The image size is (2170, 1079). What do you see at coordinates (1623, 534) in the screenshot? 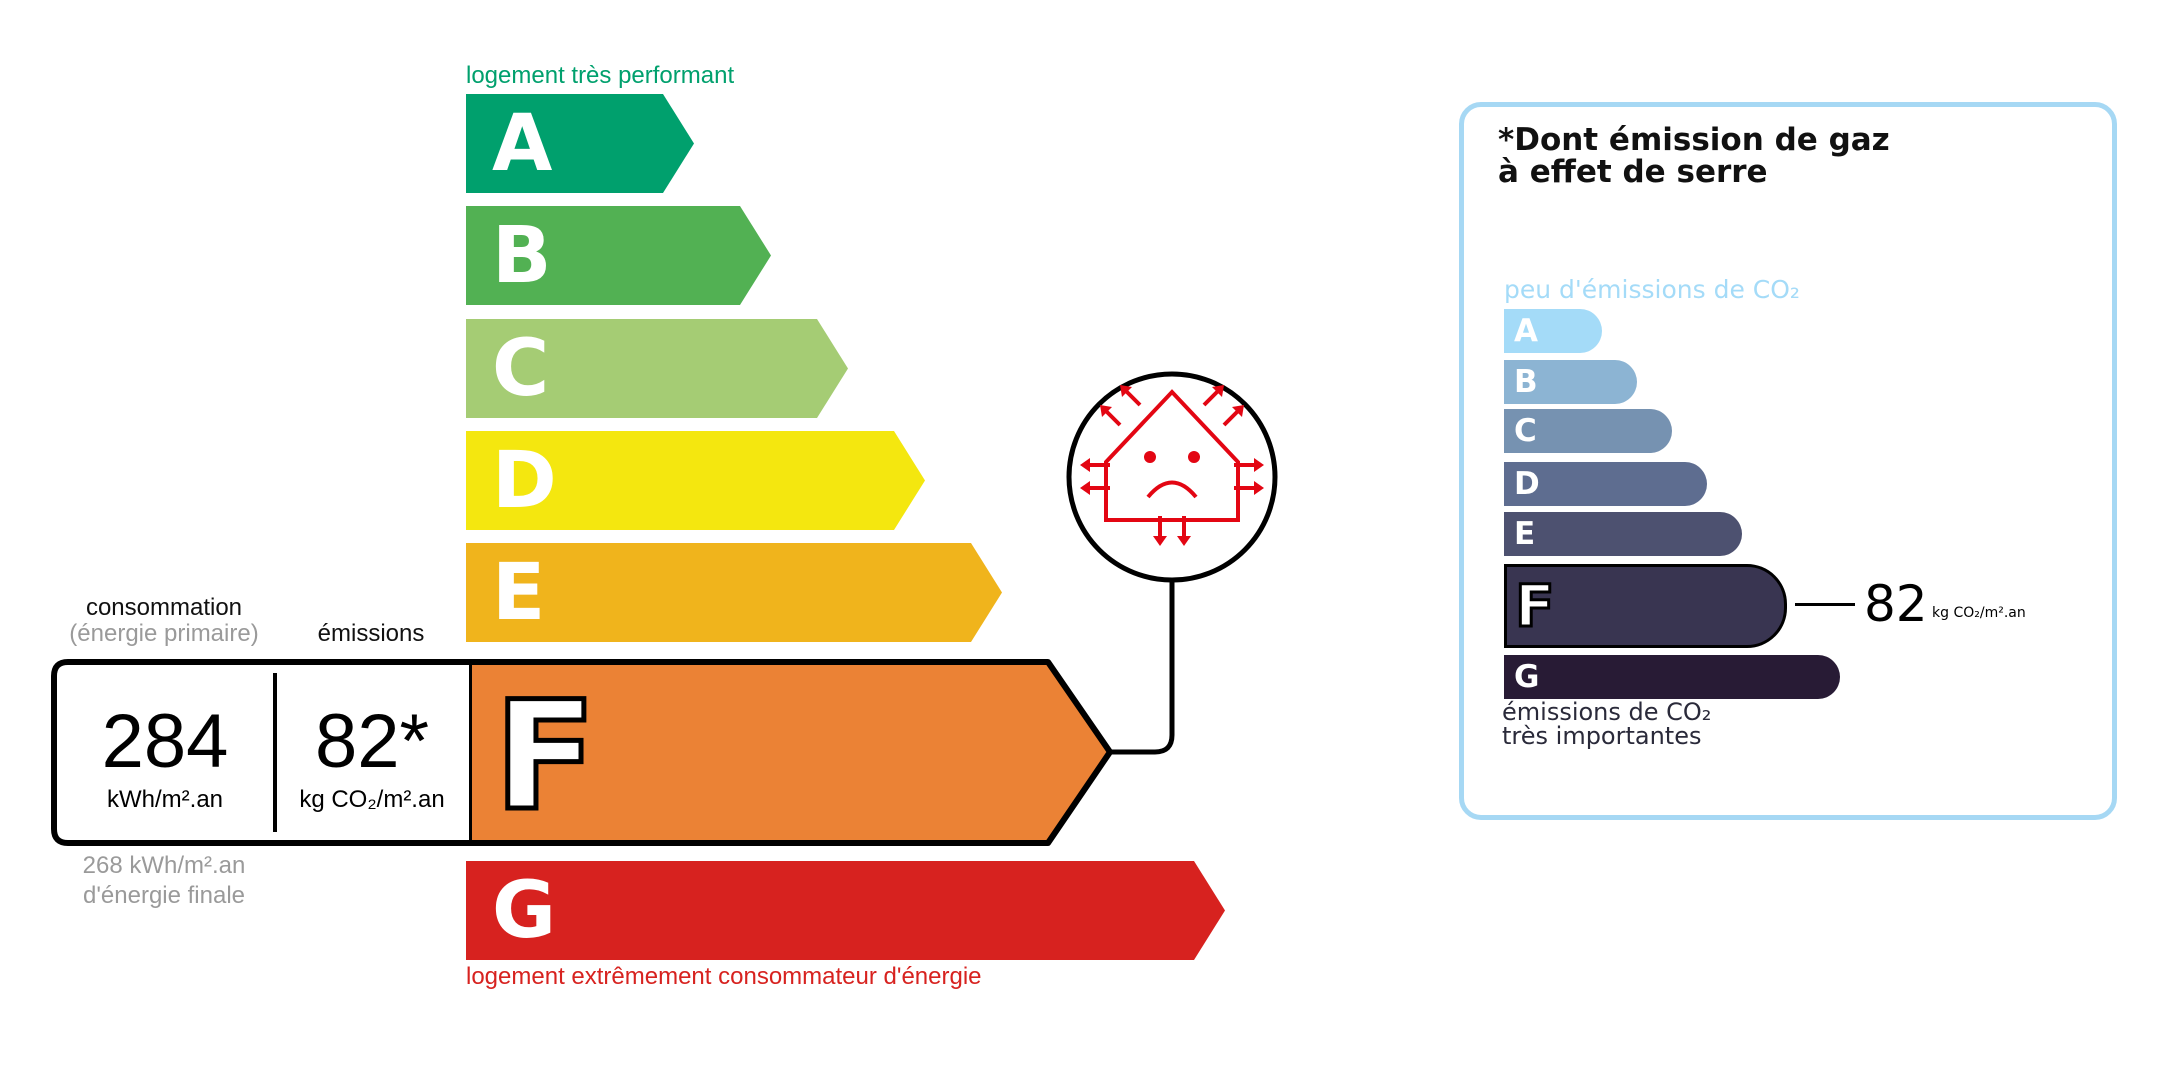
I see `ges-class-e: E` at bounding box center [1623, 534].